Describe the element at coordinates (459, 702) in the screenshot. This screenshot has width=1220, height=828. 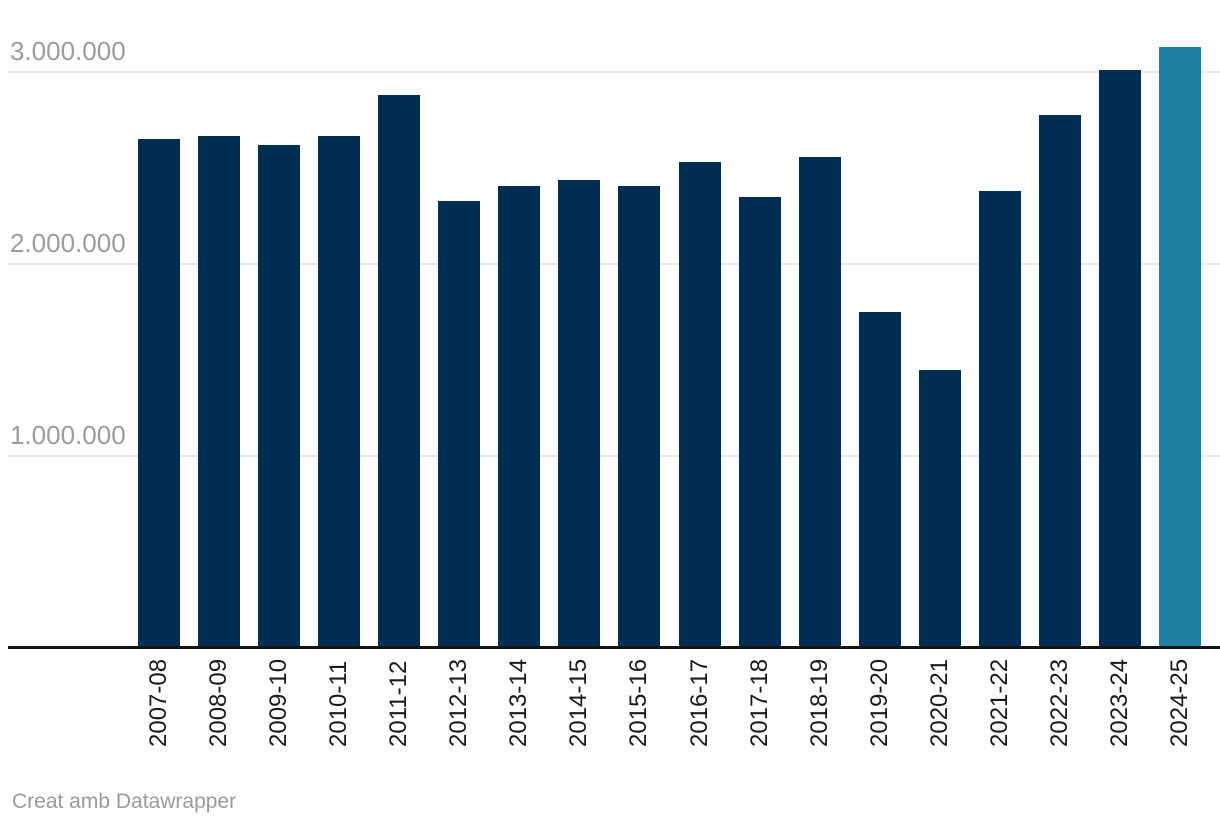
I see `x-tick-label: 2012-13` at that location.